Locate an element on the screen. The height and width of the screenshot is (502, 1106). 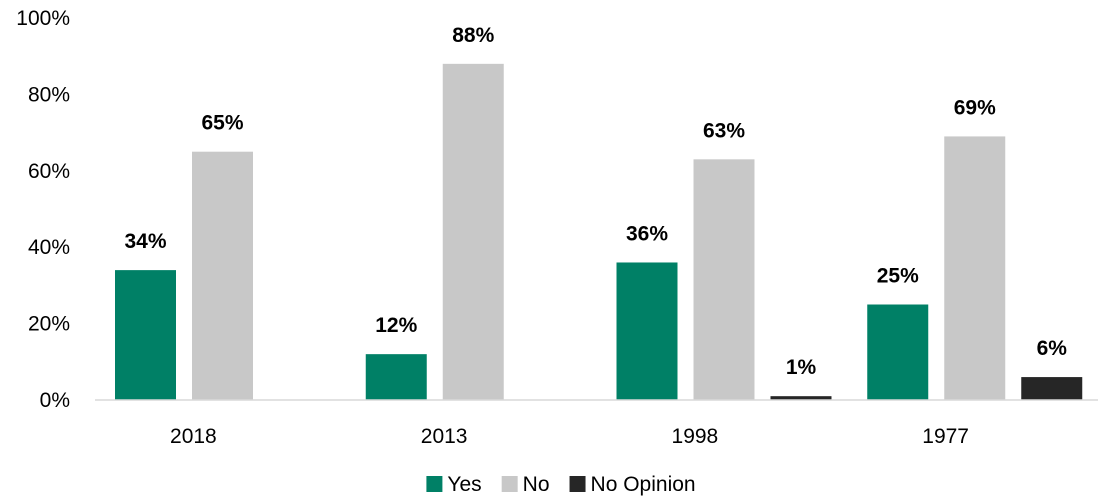
x-tick-label: 1998 is located at coordinates (695, 436).